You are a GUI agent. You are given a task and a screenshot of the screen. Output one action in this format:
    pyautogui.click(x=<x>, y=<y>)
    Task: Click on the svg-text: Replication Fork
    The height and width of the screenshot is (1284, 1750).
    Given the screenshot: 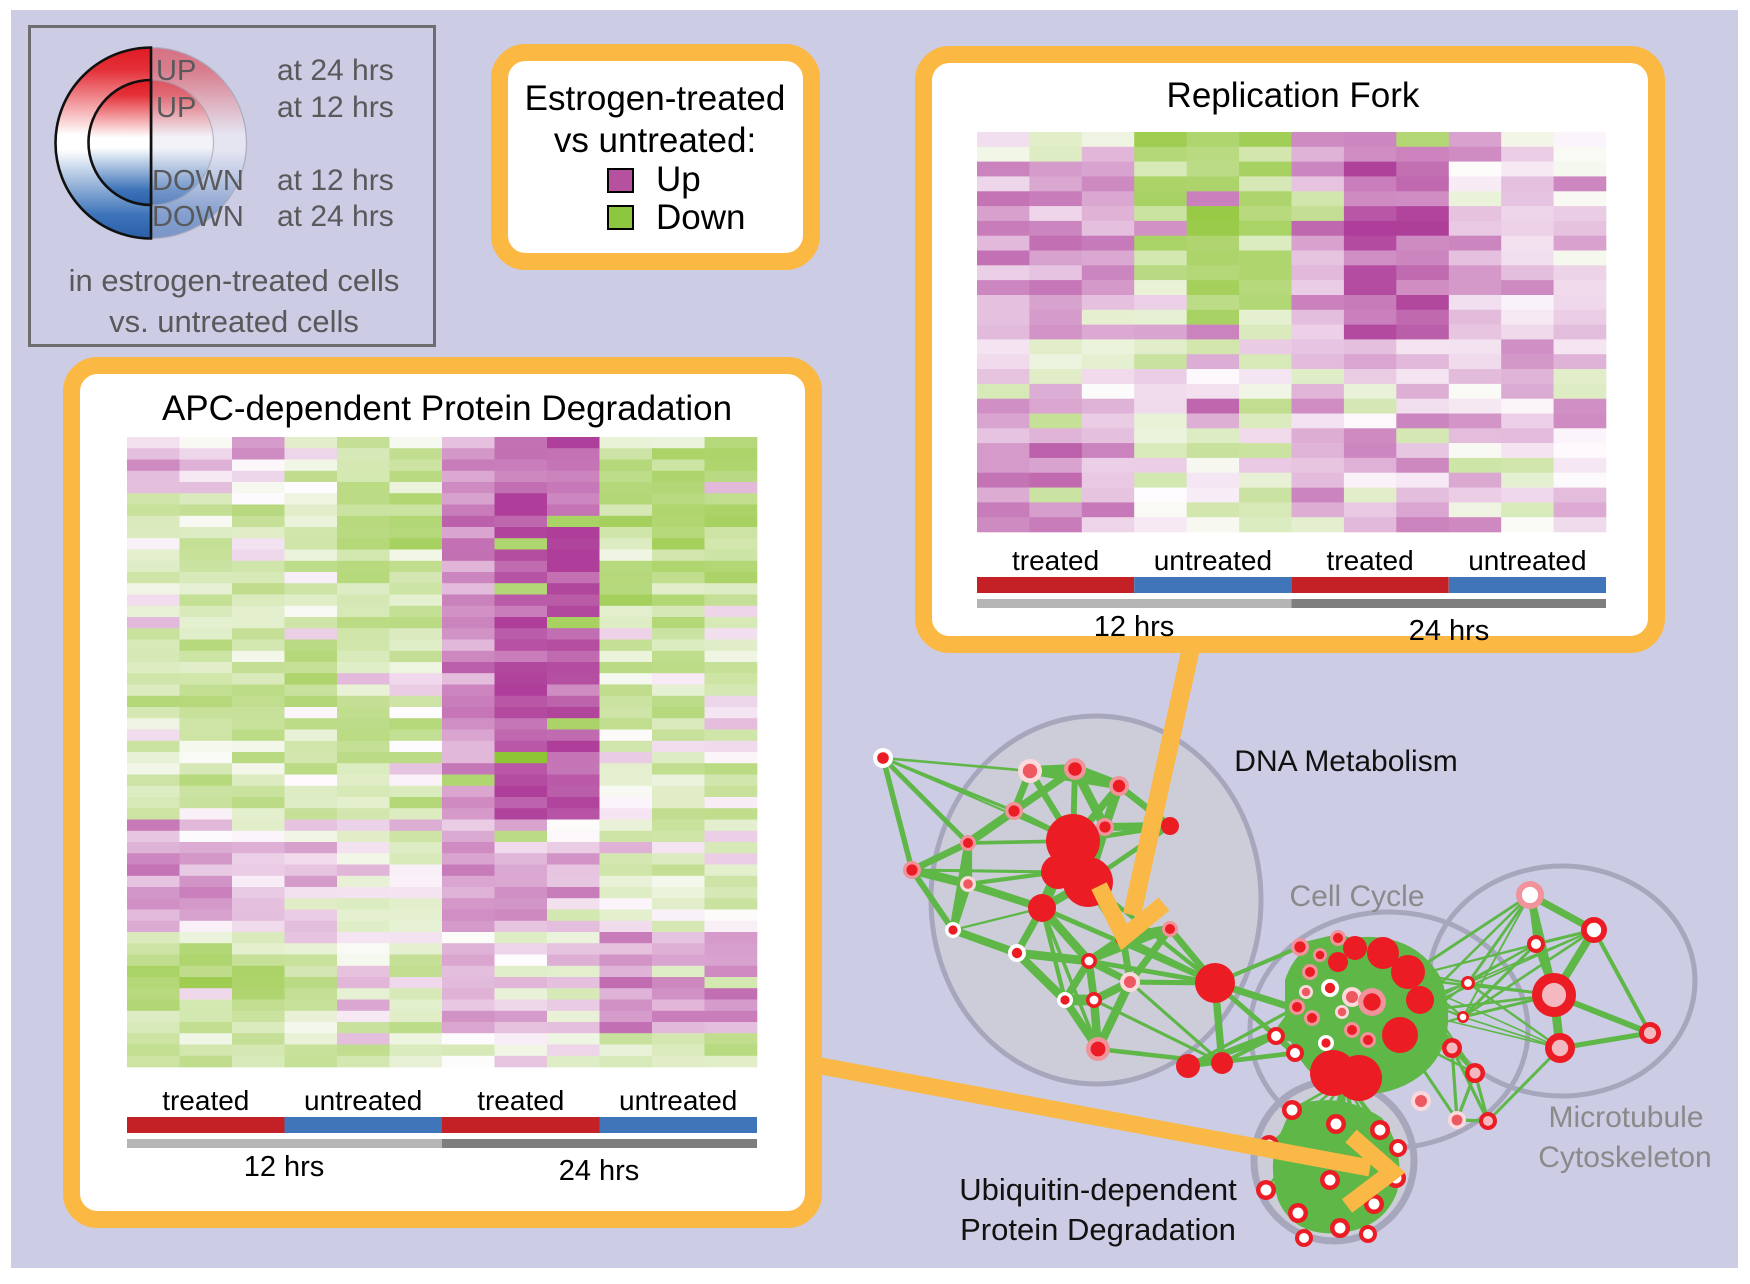 What is the action you would take?
    pyautogui.click(x=1293, y=95)
    